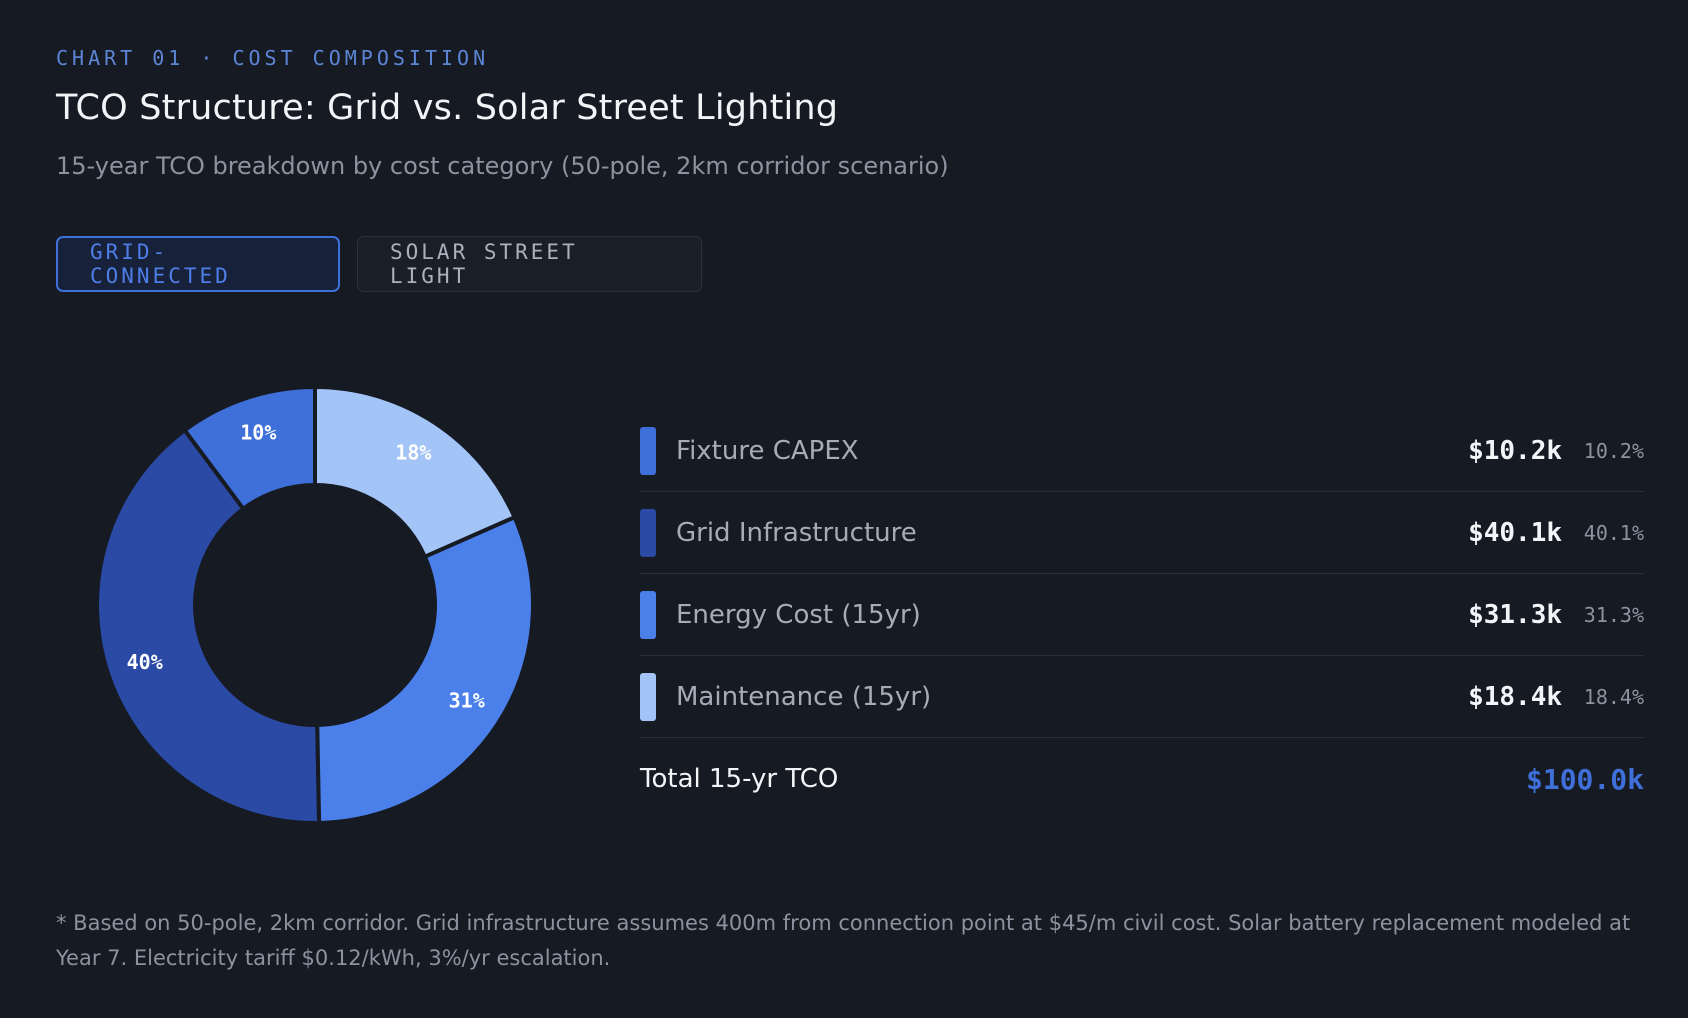 The image size is (1688, 1018). Describe the element at coordinates (1515, 532) in the screenshot. I see `legend-value: $40.1k` at that location.